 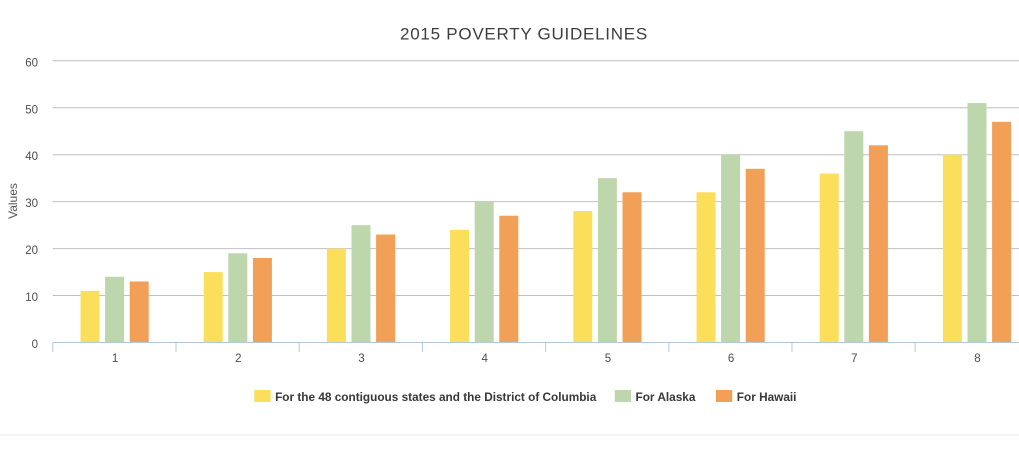 I want to click on svg-text: 0, so click(x=35, y=345).